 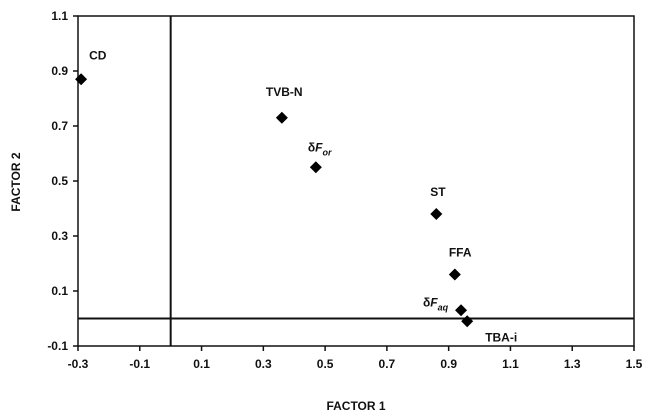 What do you see at coordinates (16, 181) in the screenshot?
I see `y-axis-title: FACTOR 2` at bounding box center [16, 181].